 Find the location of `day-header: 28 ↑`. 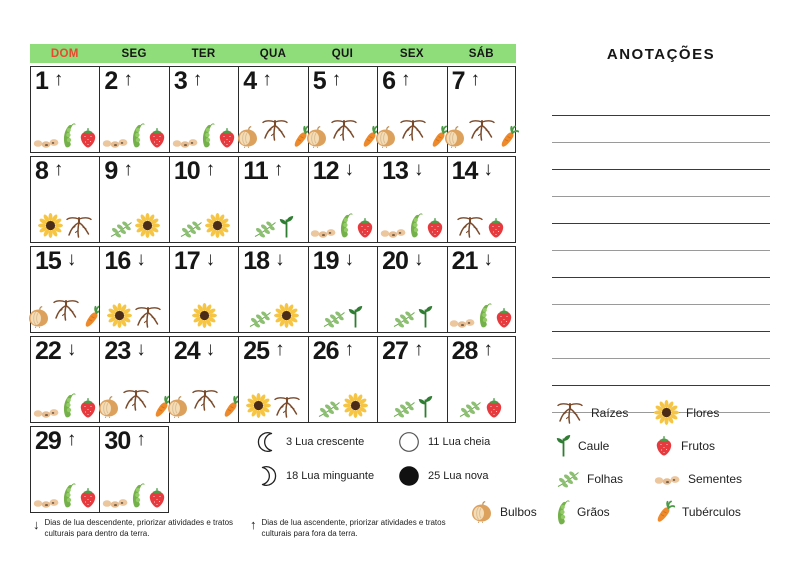

day-header: 28 ↑ is located at coordinates (481, 350).